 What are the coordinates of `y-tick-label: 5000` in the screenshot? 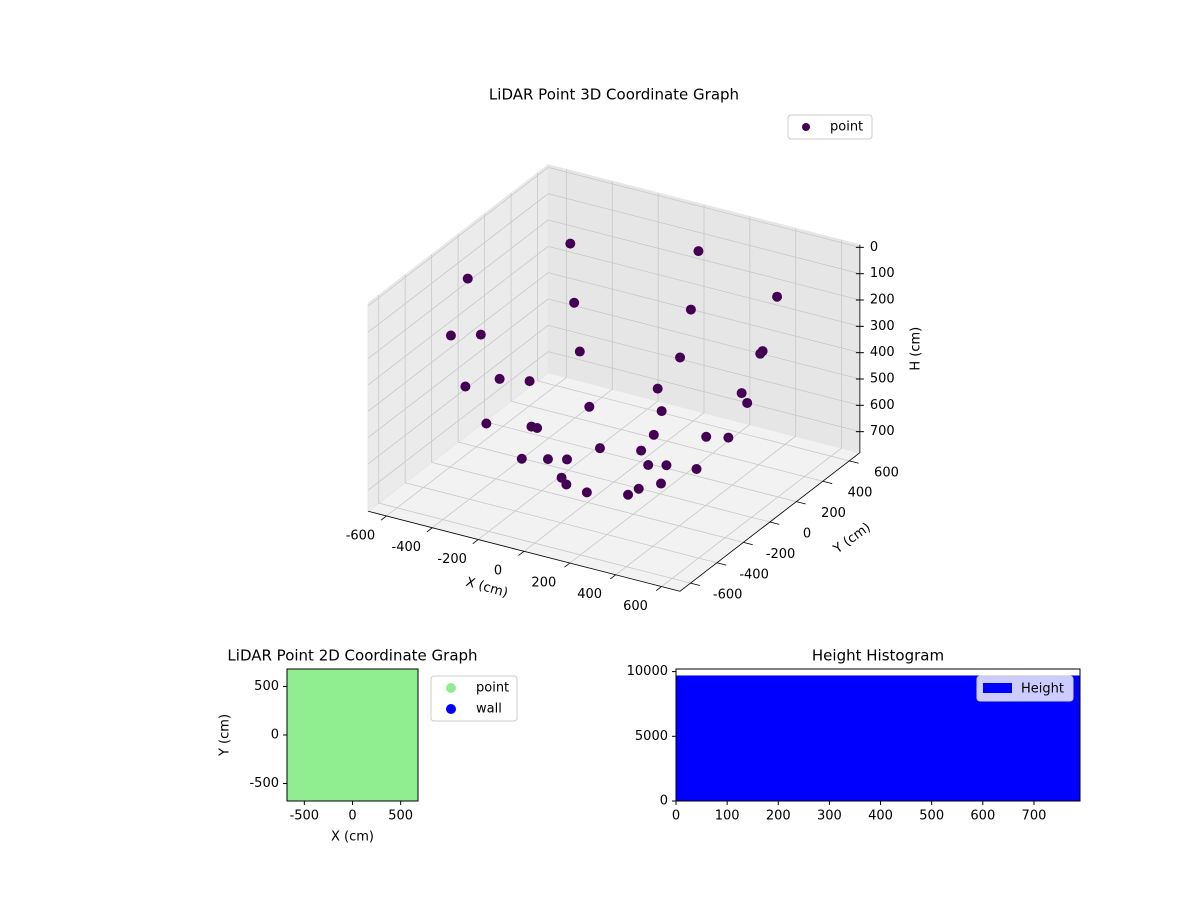 It's located at (651, 736).